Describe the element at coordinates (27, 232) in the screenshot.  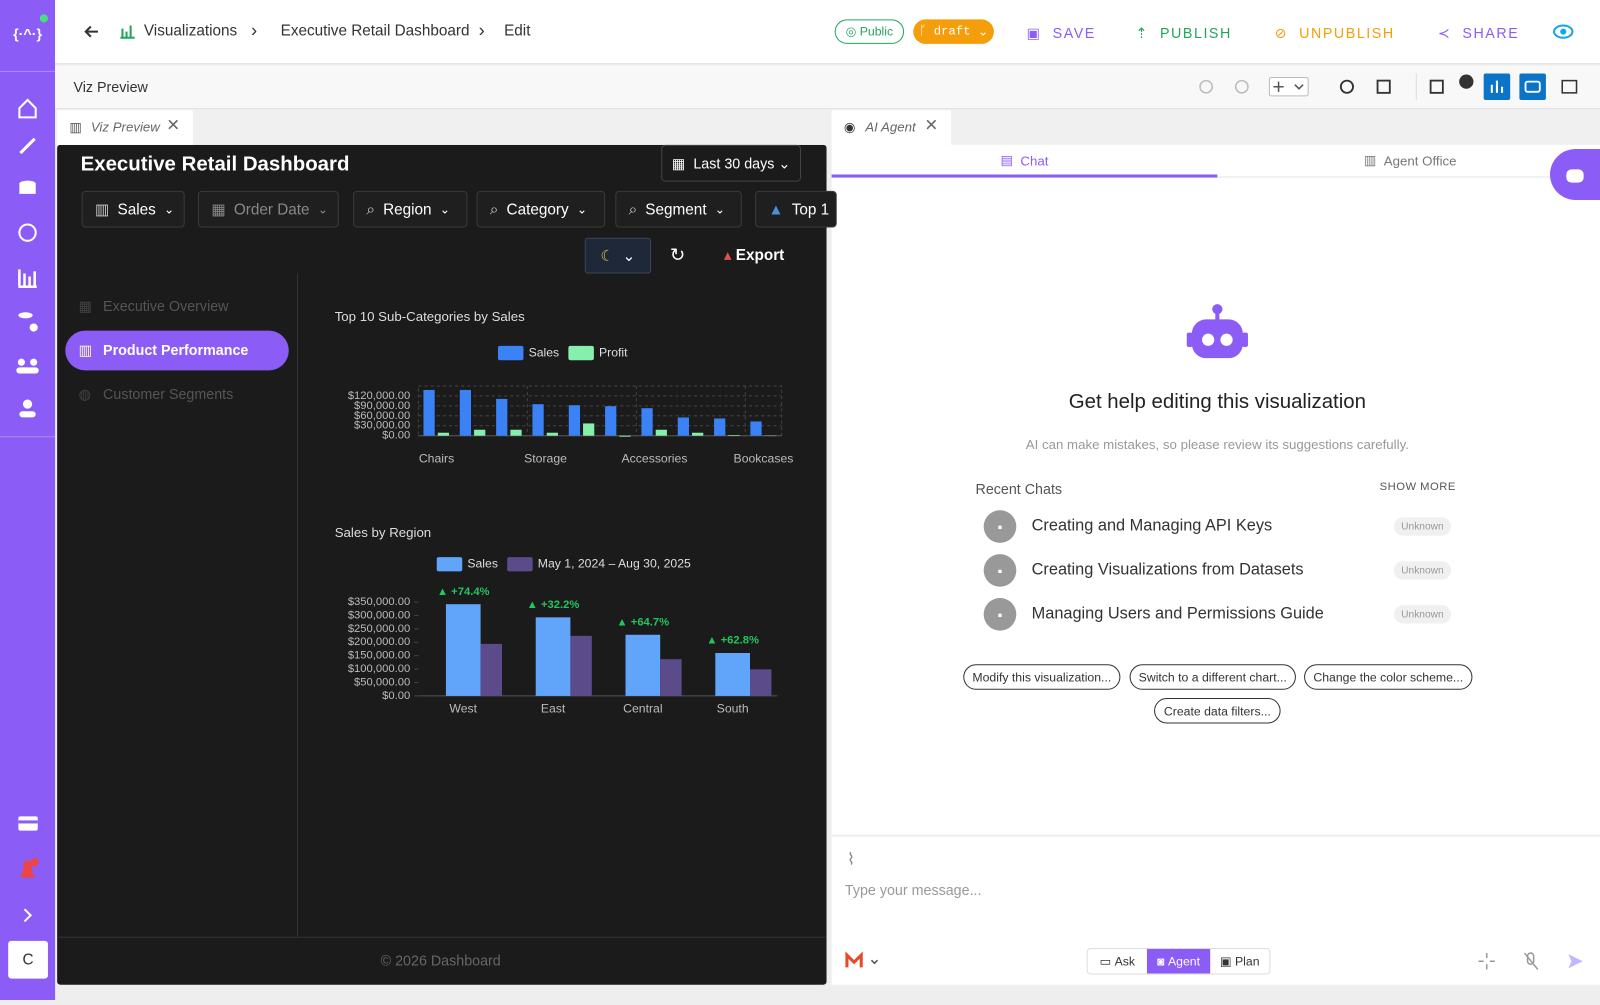
I see `help-icon` at that location.